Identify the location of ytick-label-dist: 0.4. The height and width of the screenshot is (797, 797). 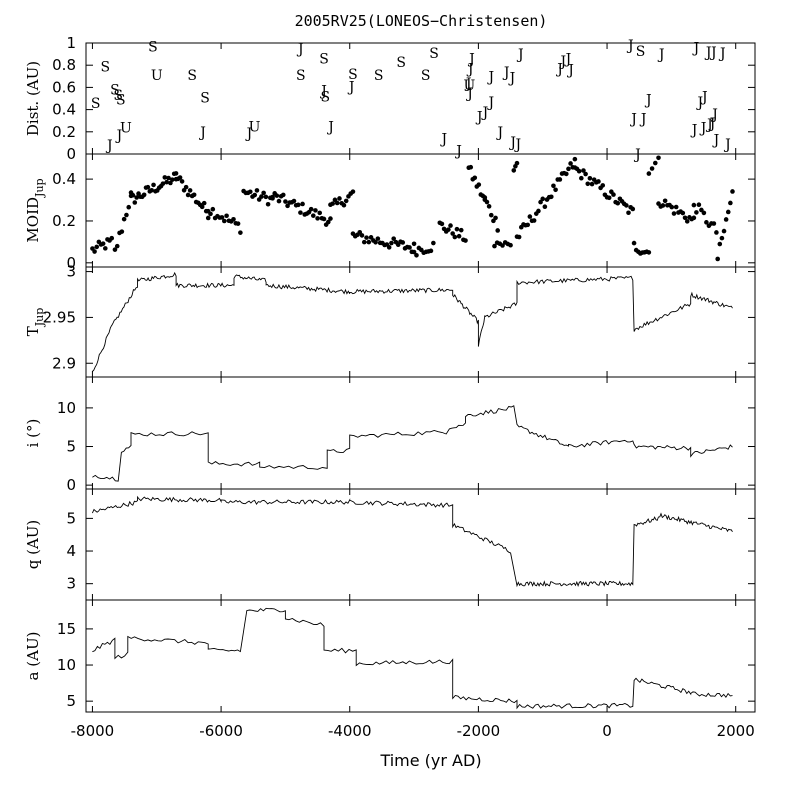
(64, 110).